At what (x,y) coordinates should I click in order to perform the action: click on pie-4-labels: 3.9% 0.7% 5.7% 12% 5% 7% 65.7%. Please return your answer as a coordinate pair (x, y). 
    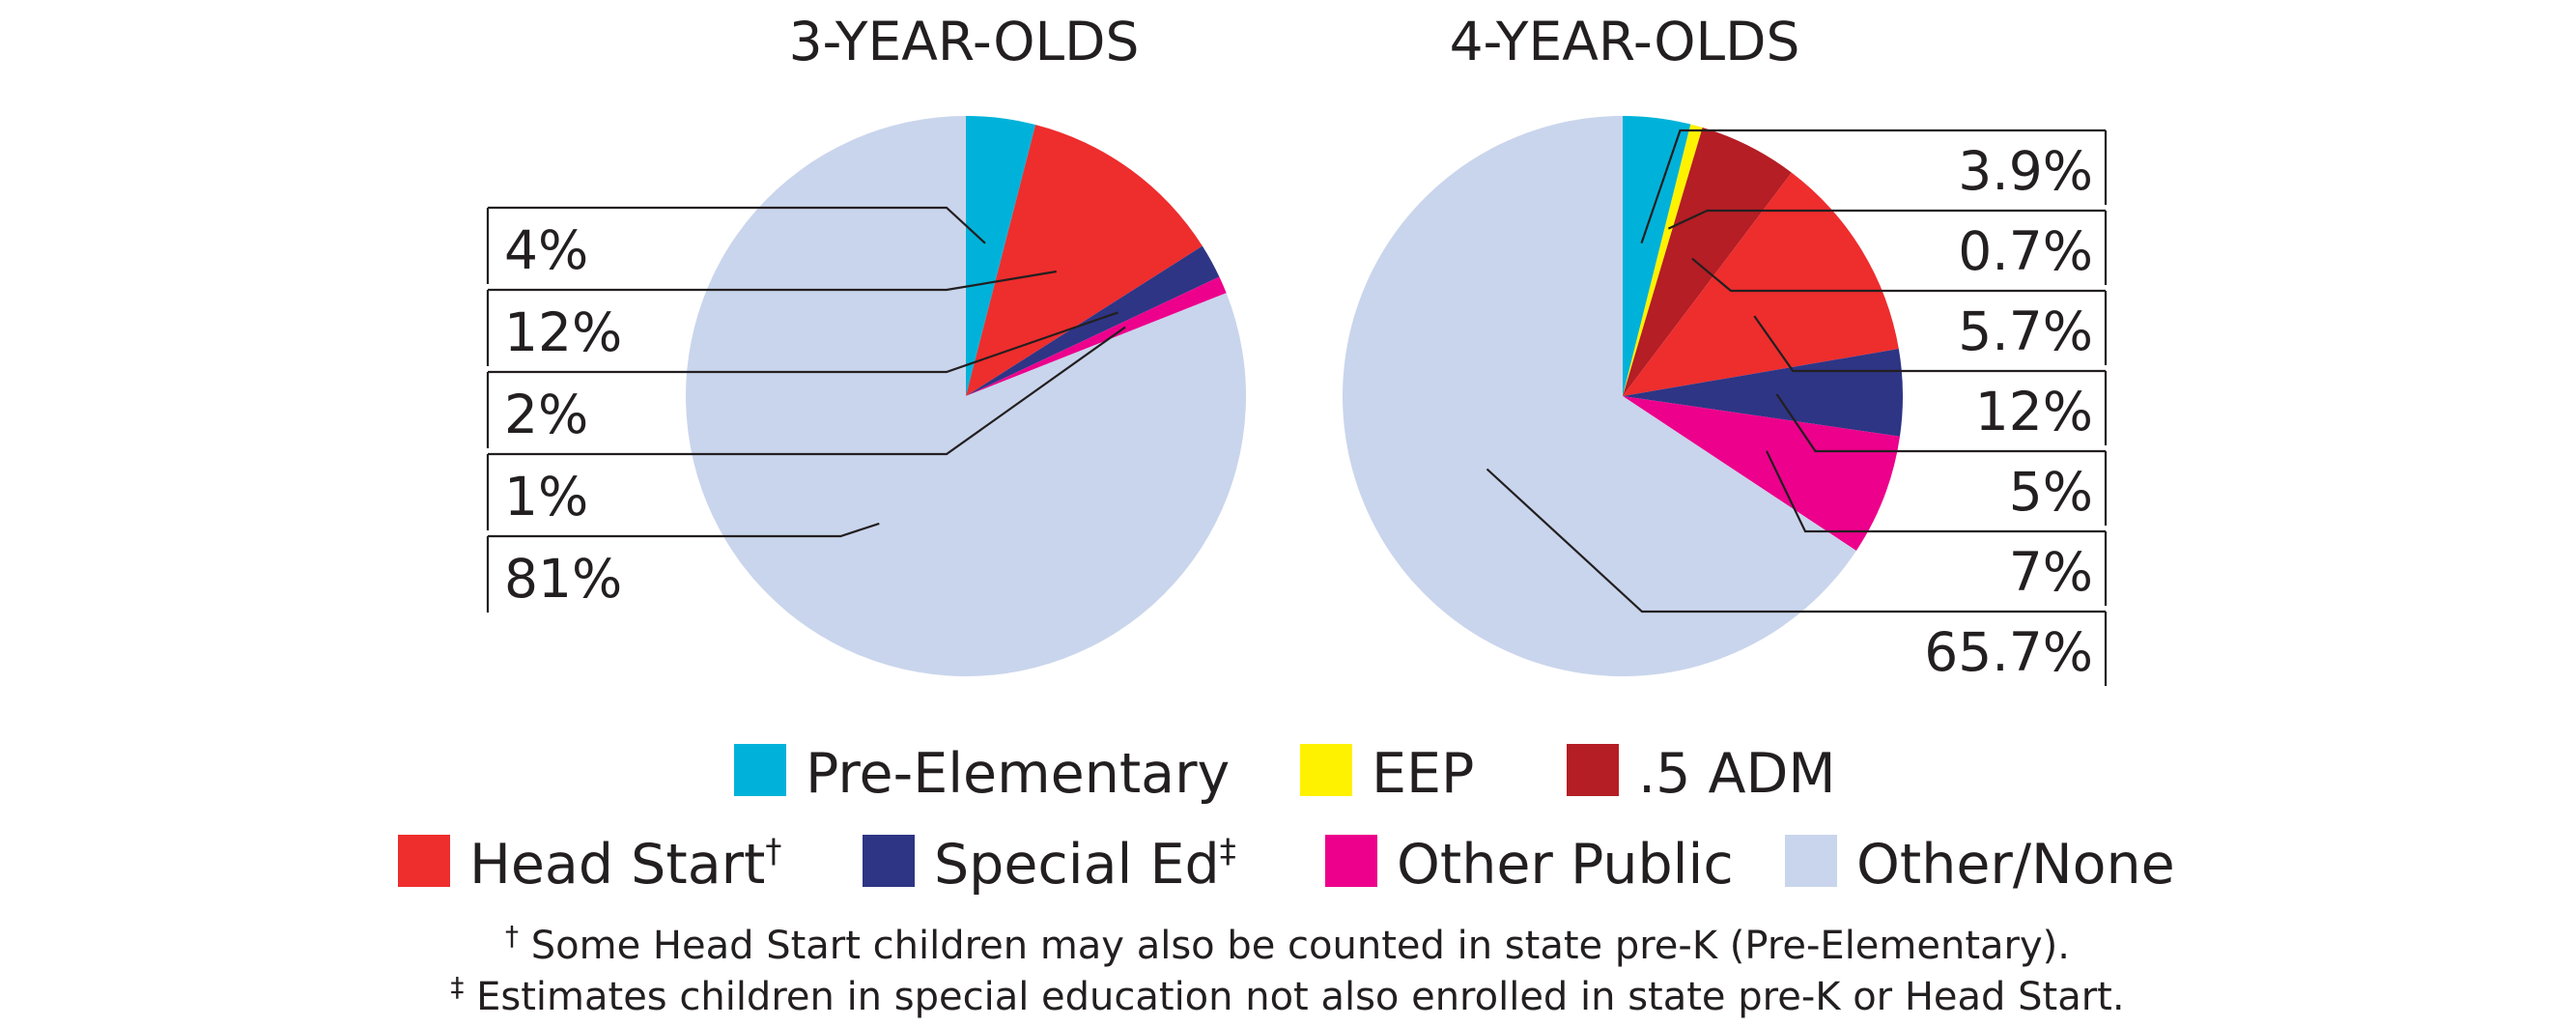
    Looking at the image, I should click on (2008, 411).